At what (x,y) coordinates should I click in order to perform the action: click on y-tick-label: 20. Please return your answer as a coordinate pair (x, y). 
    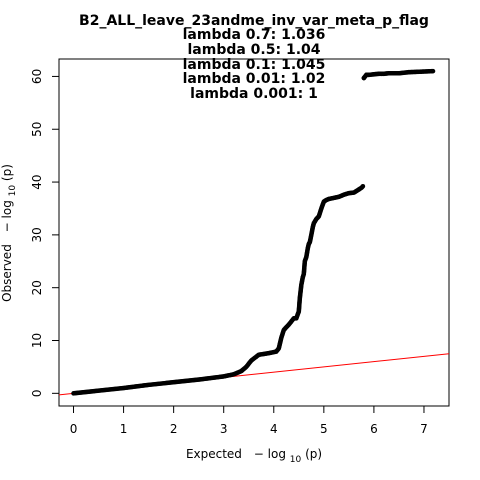
    Looking at the image, I should click on (37, 287).